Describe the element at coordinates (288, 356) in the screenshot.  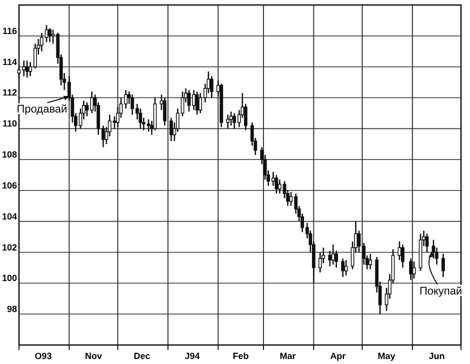
I see `x-tick-label: Mar` at that location.